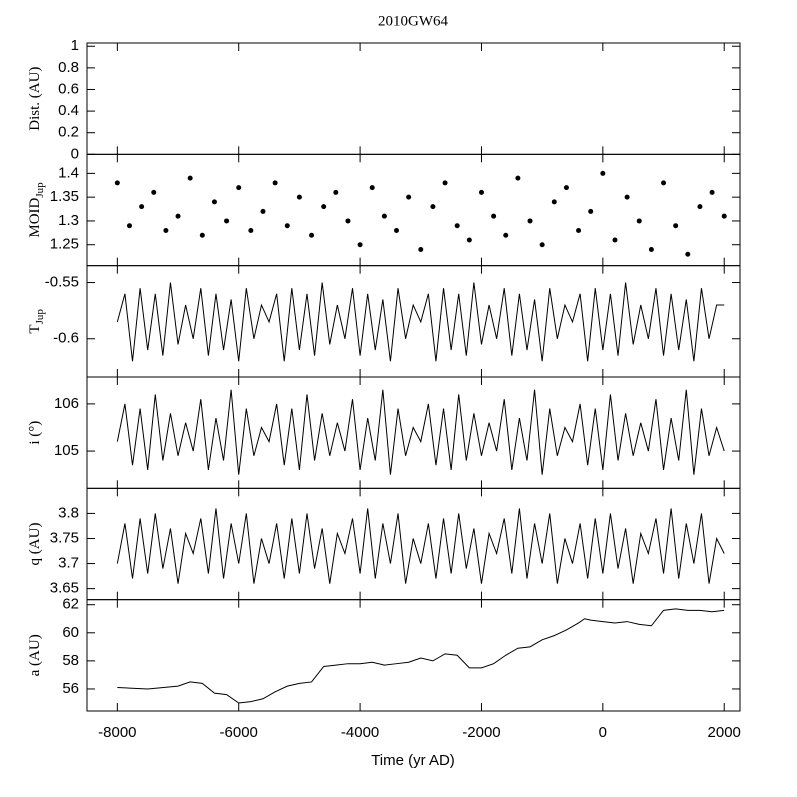 Image resolution: width=797 pixels, height=797 pixels. I want to click on x-axis-label: Time (yr AD), so click(413, 760).